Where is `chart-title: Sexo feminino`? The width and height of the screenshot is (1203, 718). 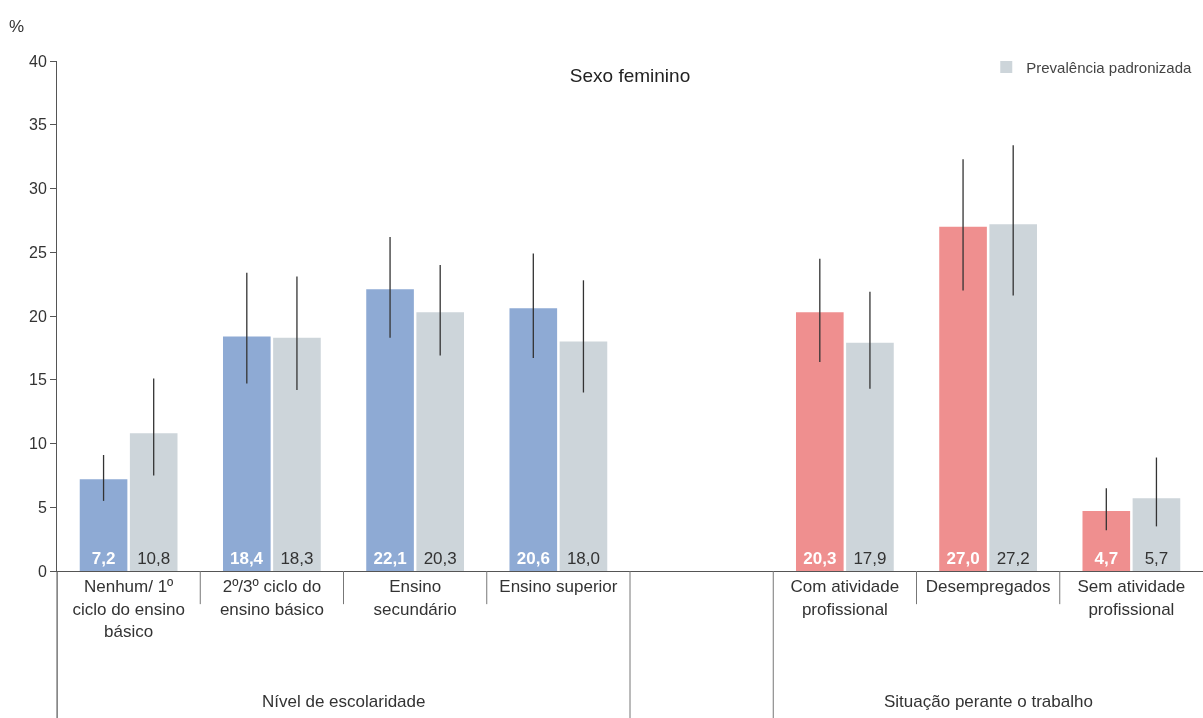 chart-title: Sexo feminino is located at coordinates (630, 76).